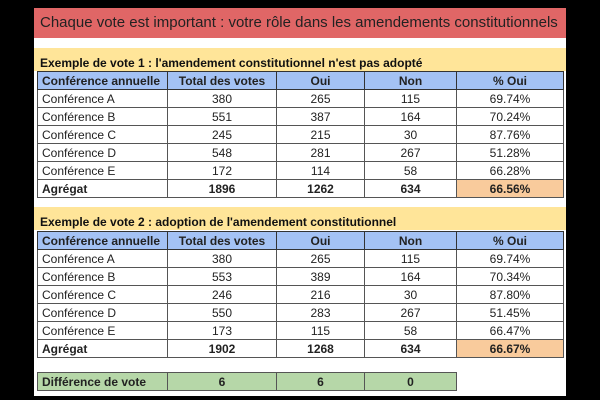 Image resolution: width=600 pixels, height=400 pixels. I want to click on table-row: Conférence C 245 215 30 87.76%, so click(300, 134).